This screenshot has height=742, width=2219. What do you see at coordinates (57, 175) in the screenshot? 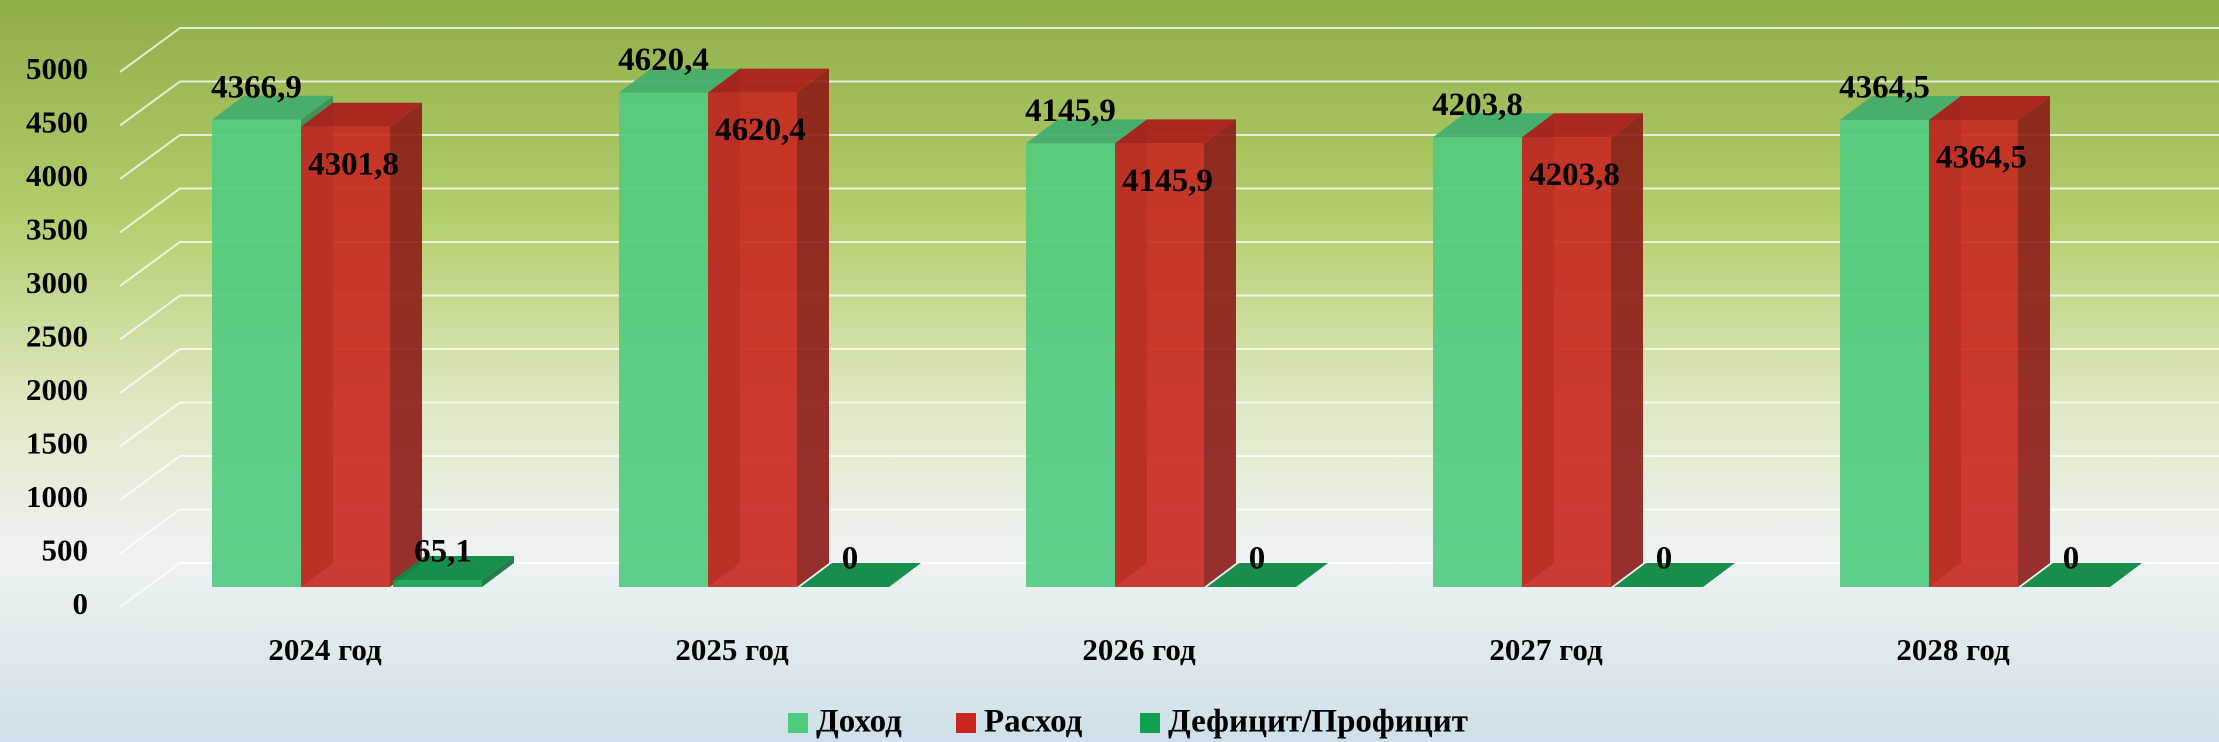
I see `y-tick-label: 4000` at bounding box center [57, 175].